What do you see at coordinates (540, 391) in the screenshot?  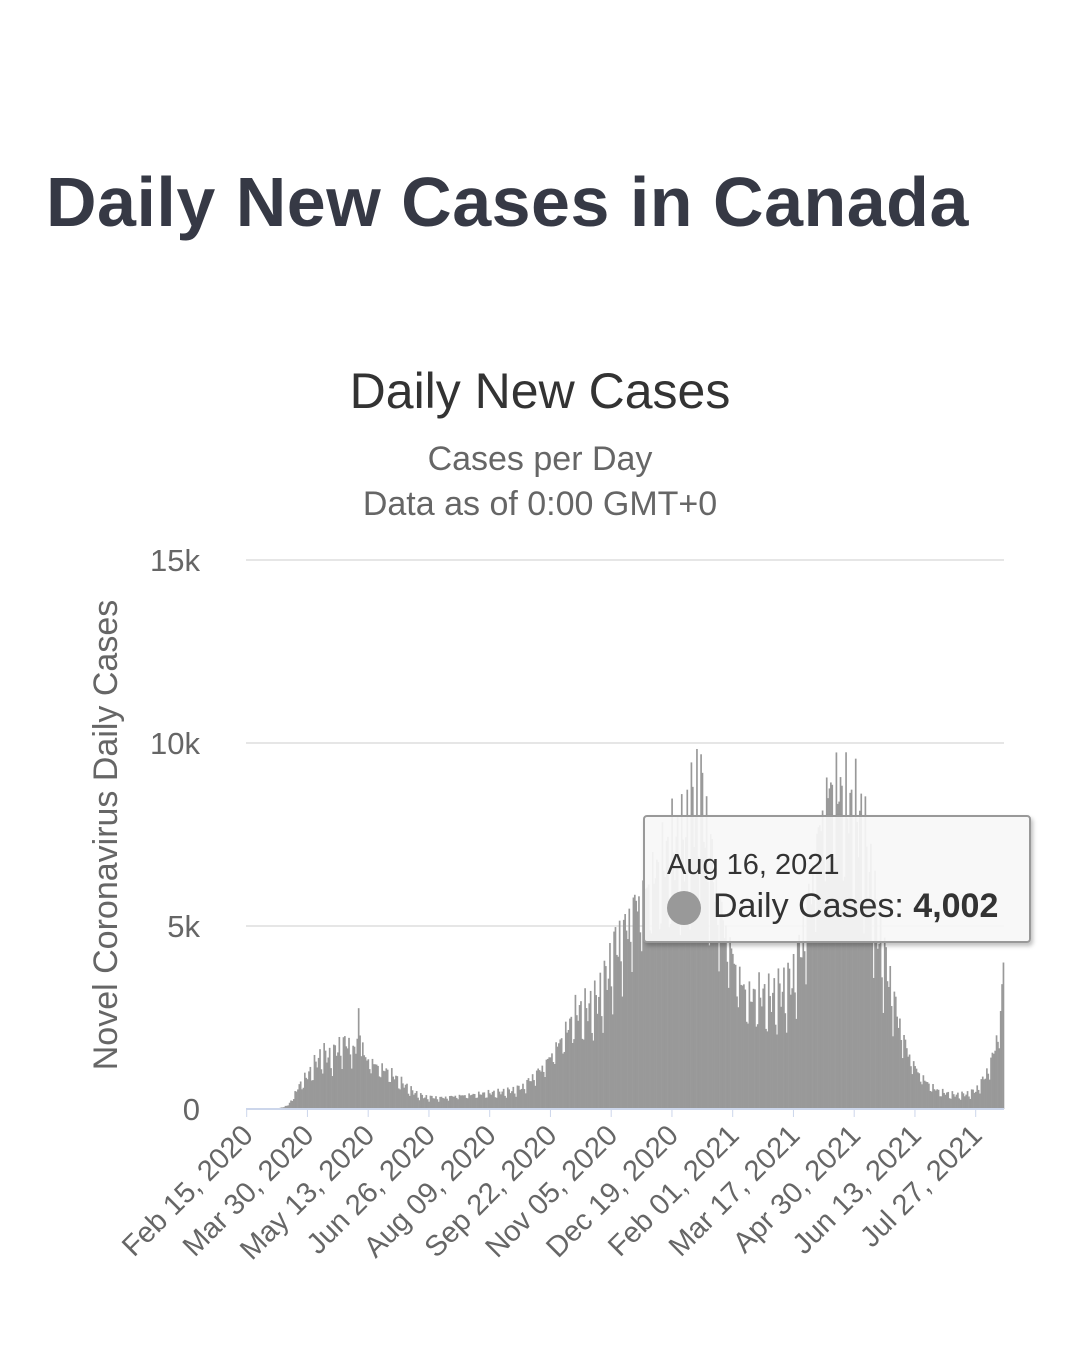 I see `chart-title: Daily New Cases` at bounding box center [540, 391].